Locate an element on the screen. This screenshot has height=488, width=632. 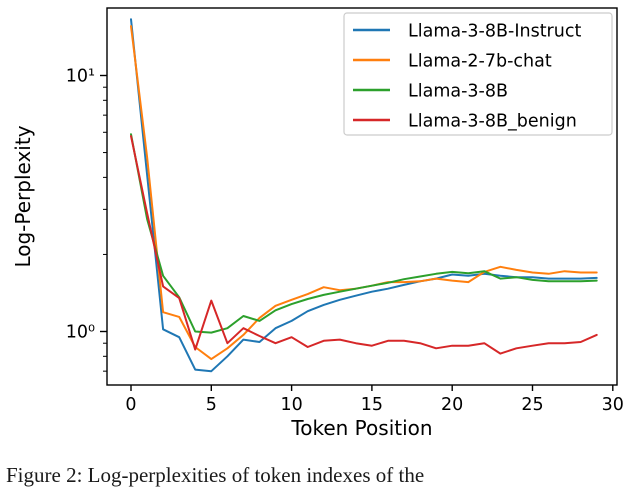
legend-item: Llama-3-8B_benign is located at coordinates (465, 122).